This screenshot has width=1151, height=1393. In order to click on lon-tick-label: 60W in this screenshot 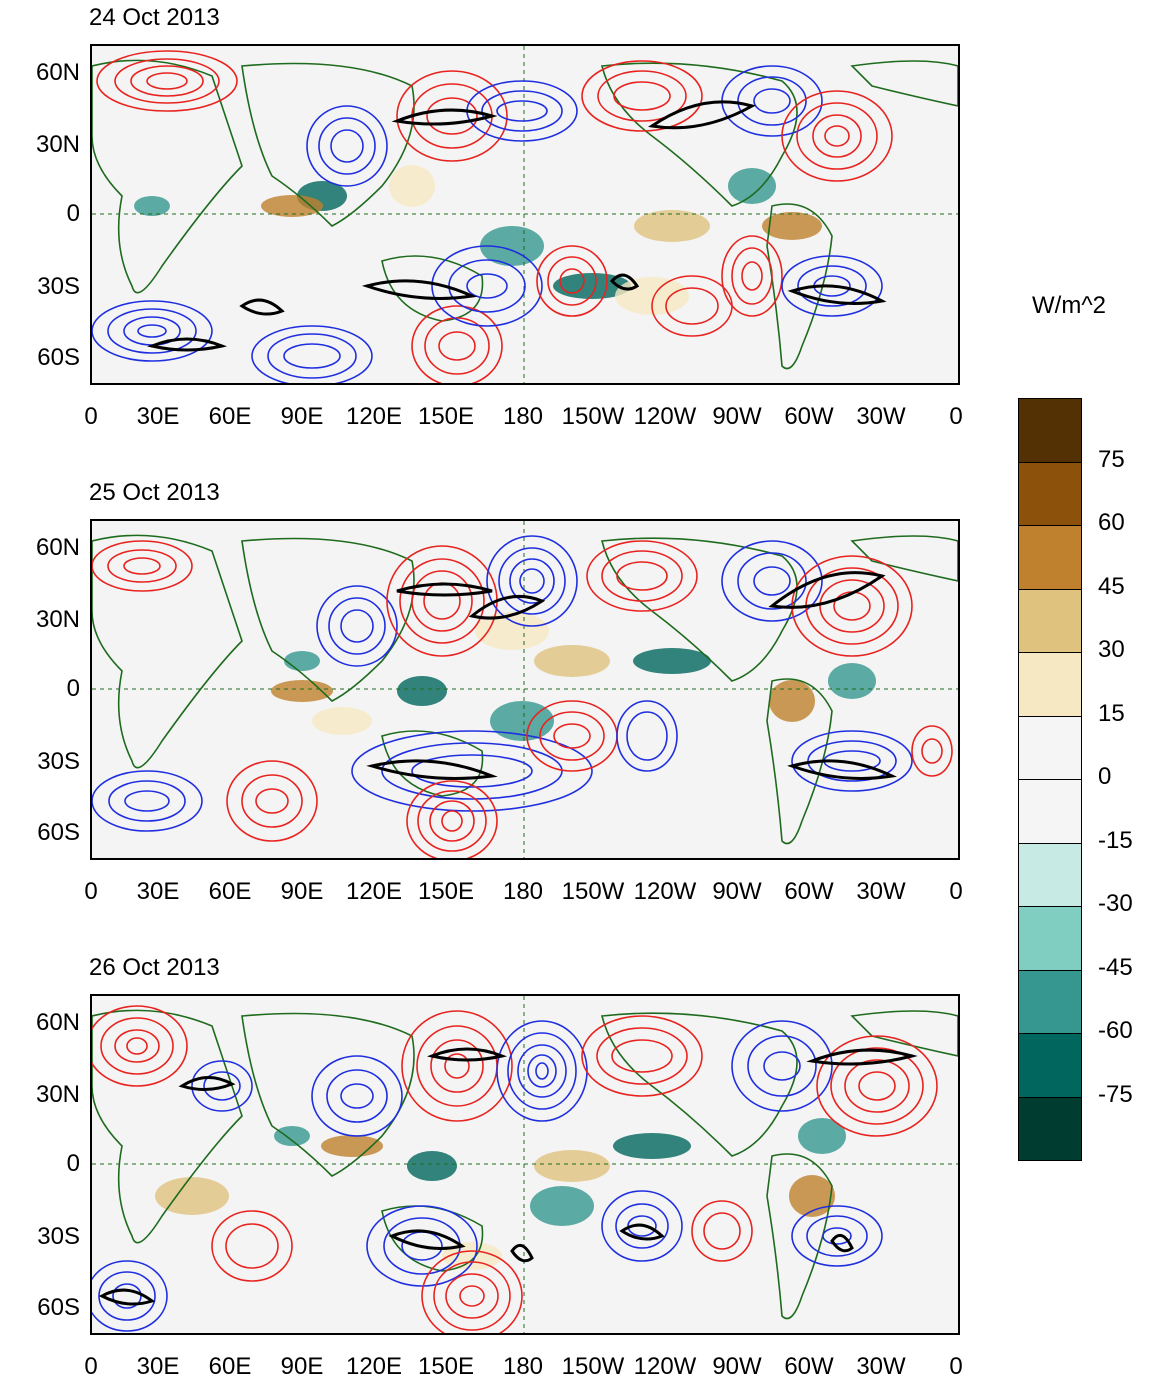, I will do `click(809, 891)`.